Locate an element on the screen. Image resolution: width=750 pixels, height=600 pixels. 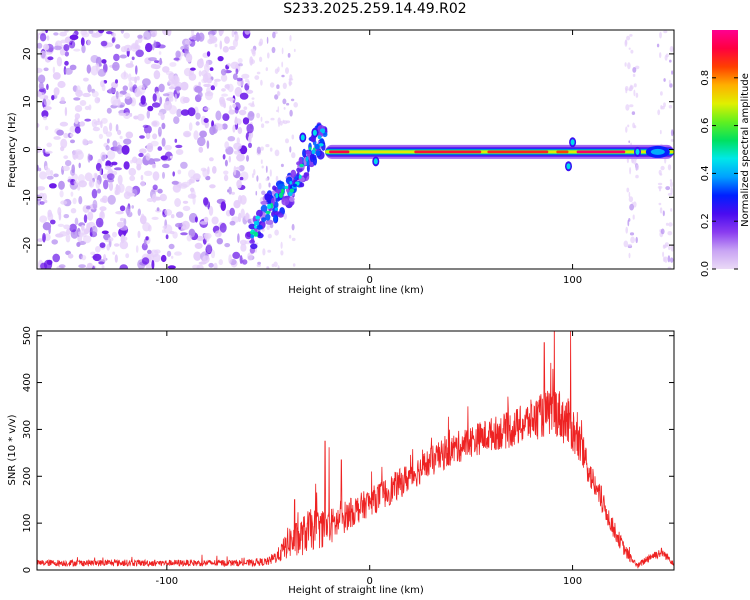
snr-y-tick-label: 0 is located at coordinates (27, 570).